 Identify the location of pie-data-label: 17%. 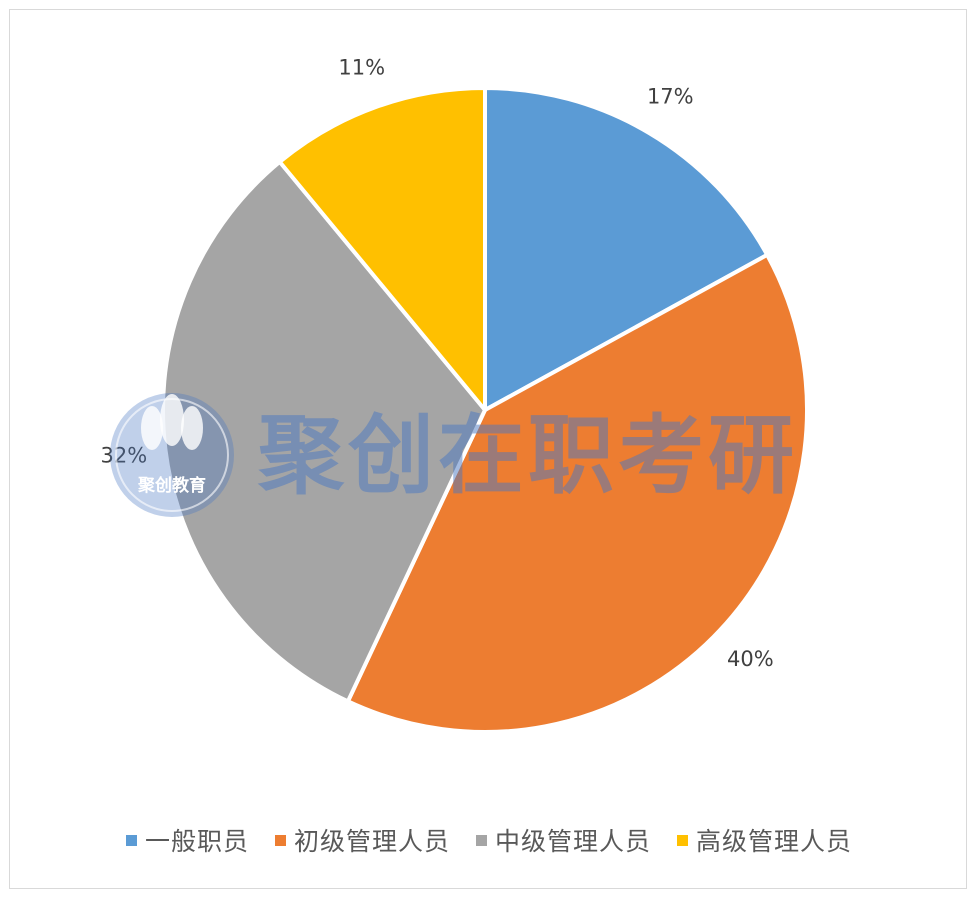
(670, 97).